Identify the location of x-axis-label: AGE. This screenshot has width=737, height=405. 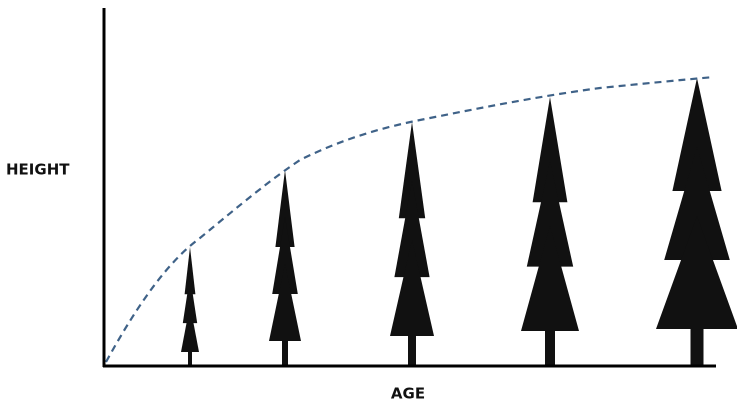
(408, 394).